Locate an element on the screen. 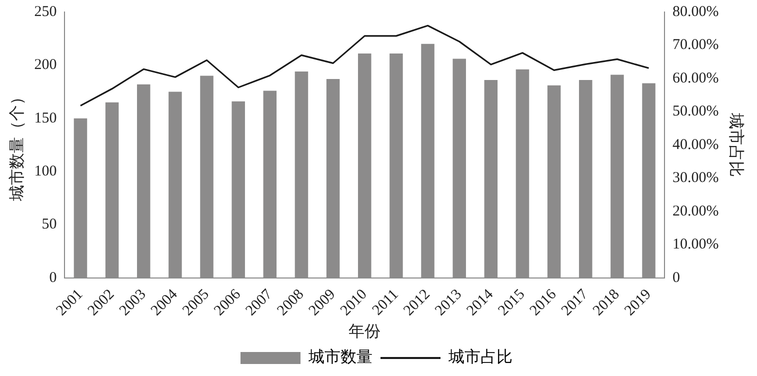 This screenshot has height=376, width=757. y2-tick-label: 60.00% is located at coordinates (695, 78).